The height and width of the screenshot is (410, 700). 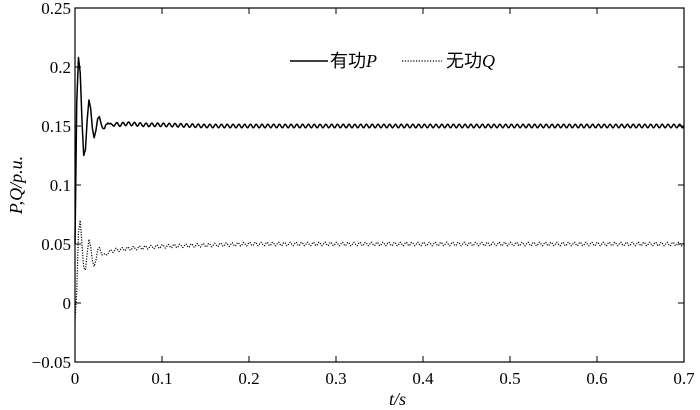 What do you see at coordinates (596, 378) in the screenshot?
I see `x-tick-label: 0.6` at bounding box center [596, 378].